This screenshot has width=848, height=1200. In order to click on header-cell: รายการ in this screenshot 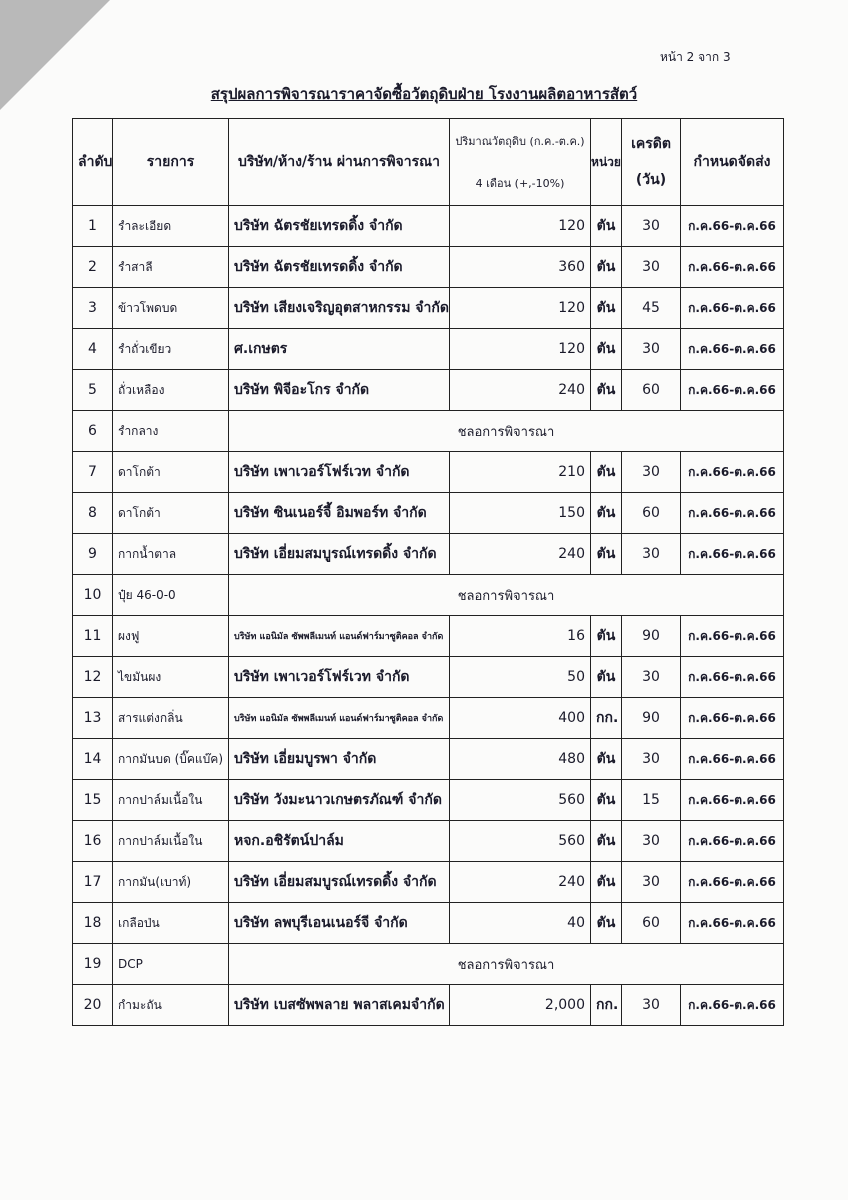, I will do `click(170, 162)`.